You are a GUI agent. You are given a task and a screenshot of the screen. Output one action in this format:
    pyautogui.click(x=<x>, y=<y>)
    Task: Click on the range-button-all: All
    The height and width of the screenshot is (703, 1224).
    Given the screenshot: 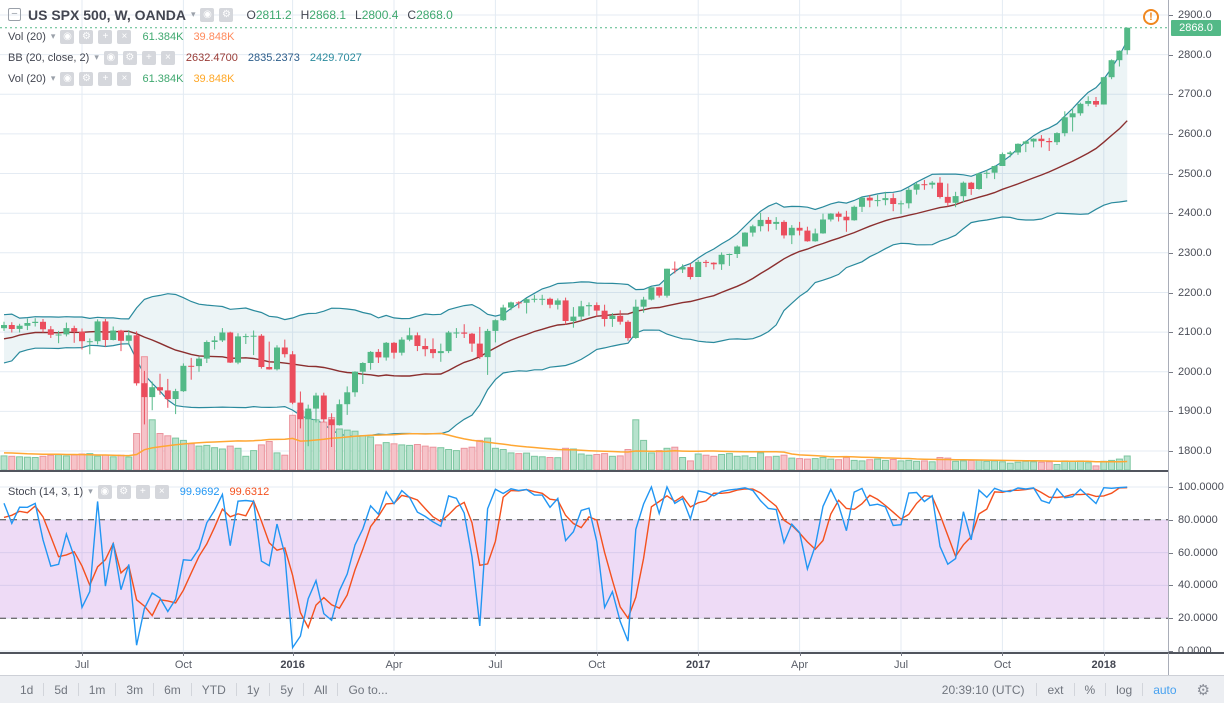 What is the action you would take?
    pyautogui.click(x=321, y=689)
    